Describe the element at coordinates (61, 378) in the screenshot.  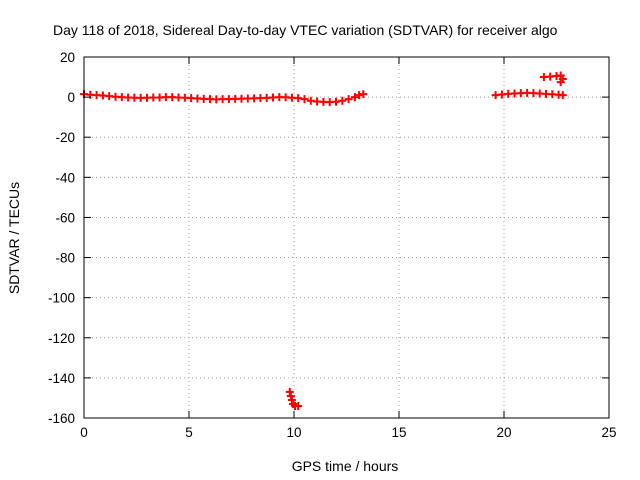
I see `y-tick-label: -140` at that location.